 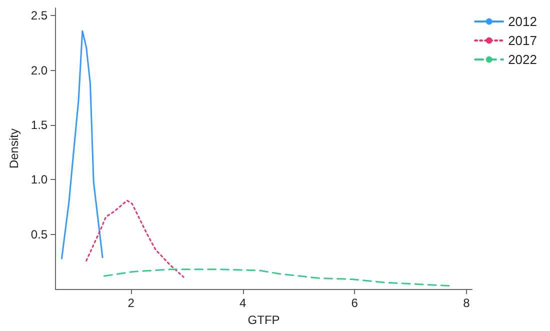 What do you see at coordinates (354, 303) in the screenshot?
I see `x-tick-label: 6` at bounding box center [354, 303].